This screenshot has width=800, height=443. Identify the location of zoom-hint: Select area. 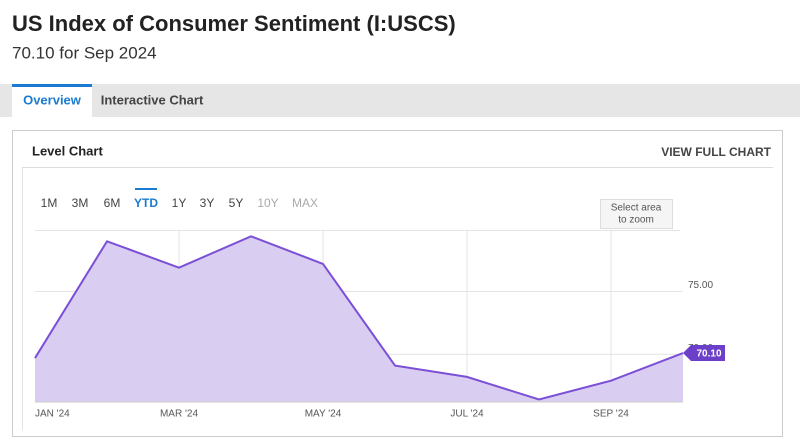
(636, 208).